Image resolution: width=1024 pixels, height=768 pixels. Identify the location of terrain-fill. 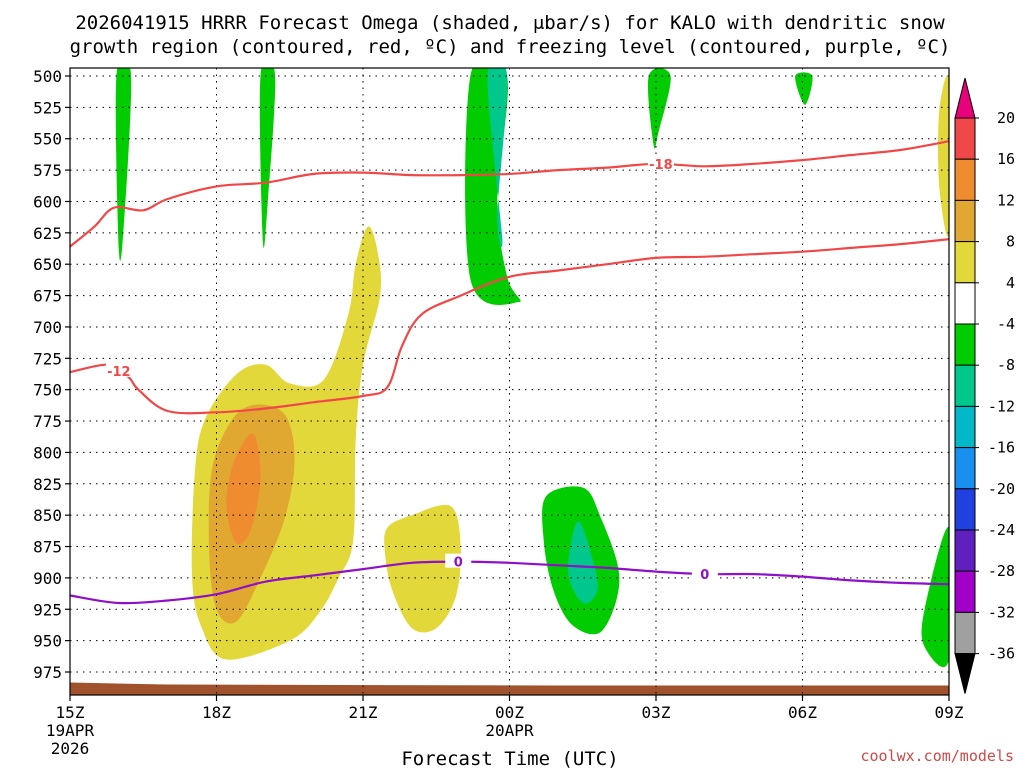
(509, 688).